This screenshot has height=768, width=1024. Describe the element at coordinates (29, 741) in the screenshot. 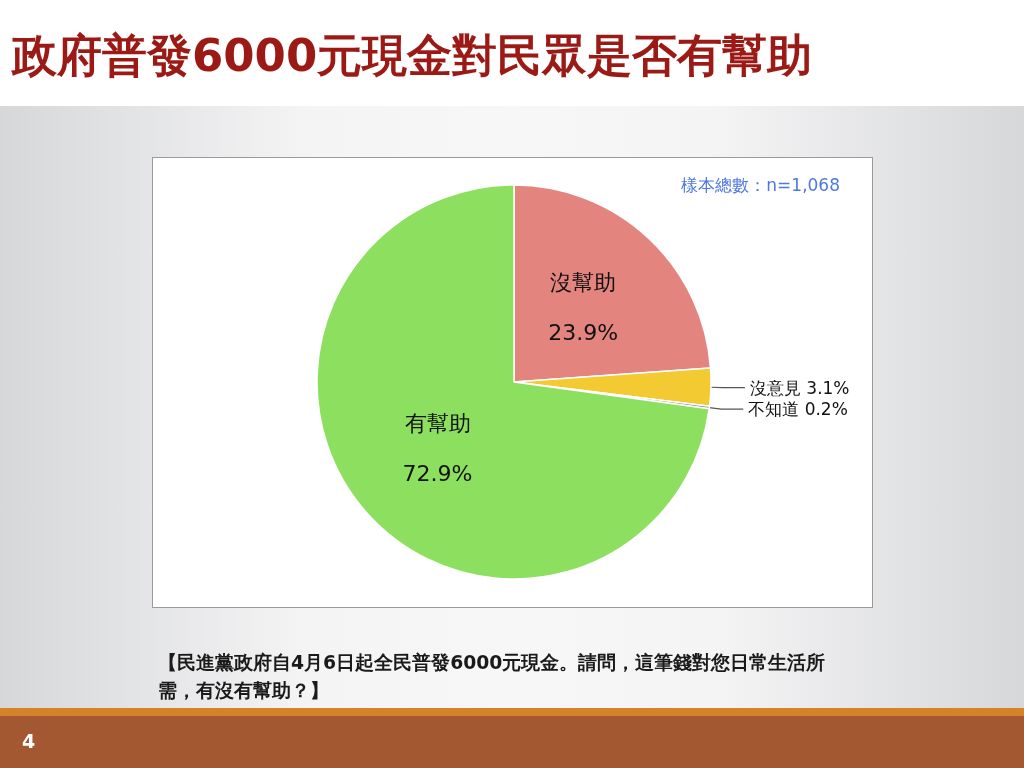

I see `text: 4` at that location.